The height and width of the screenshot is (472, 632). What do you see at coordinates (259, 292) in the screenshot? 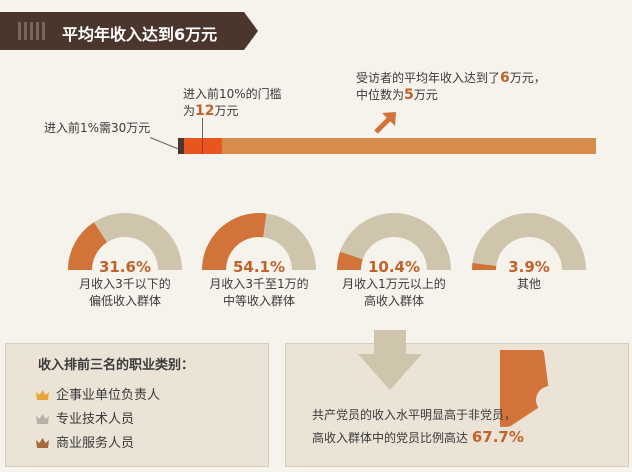
I see `category-label-1: 月收入3千至1万的 中等收入群体` at bounding box center [259, 292].